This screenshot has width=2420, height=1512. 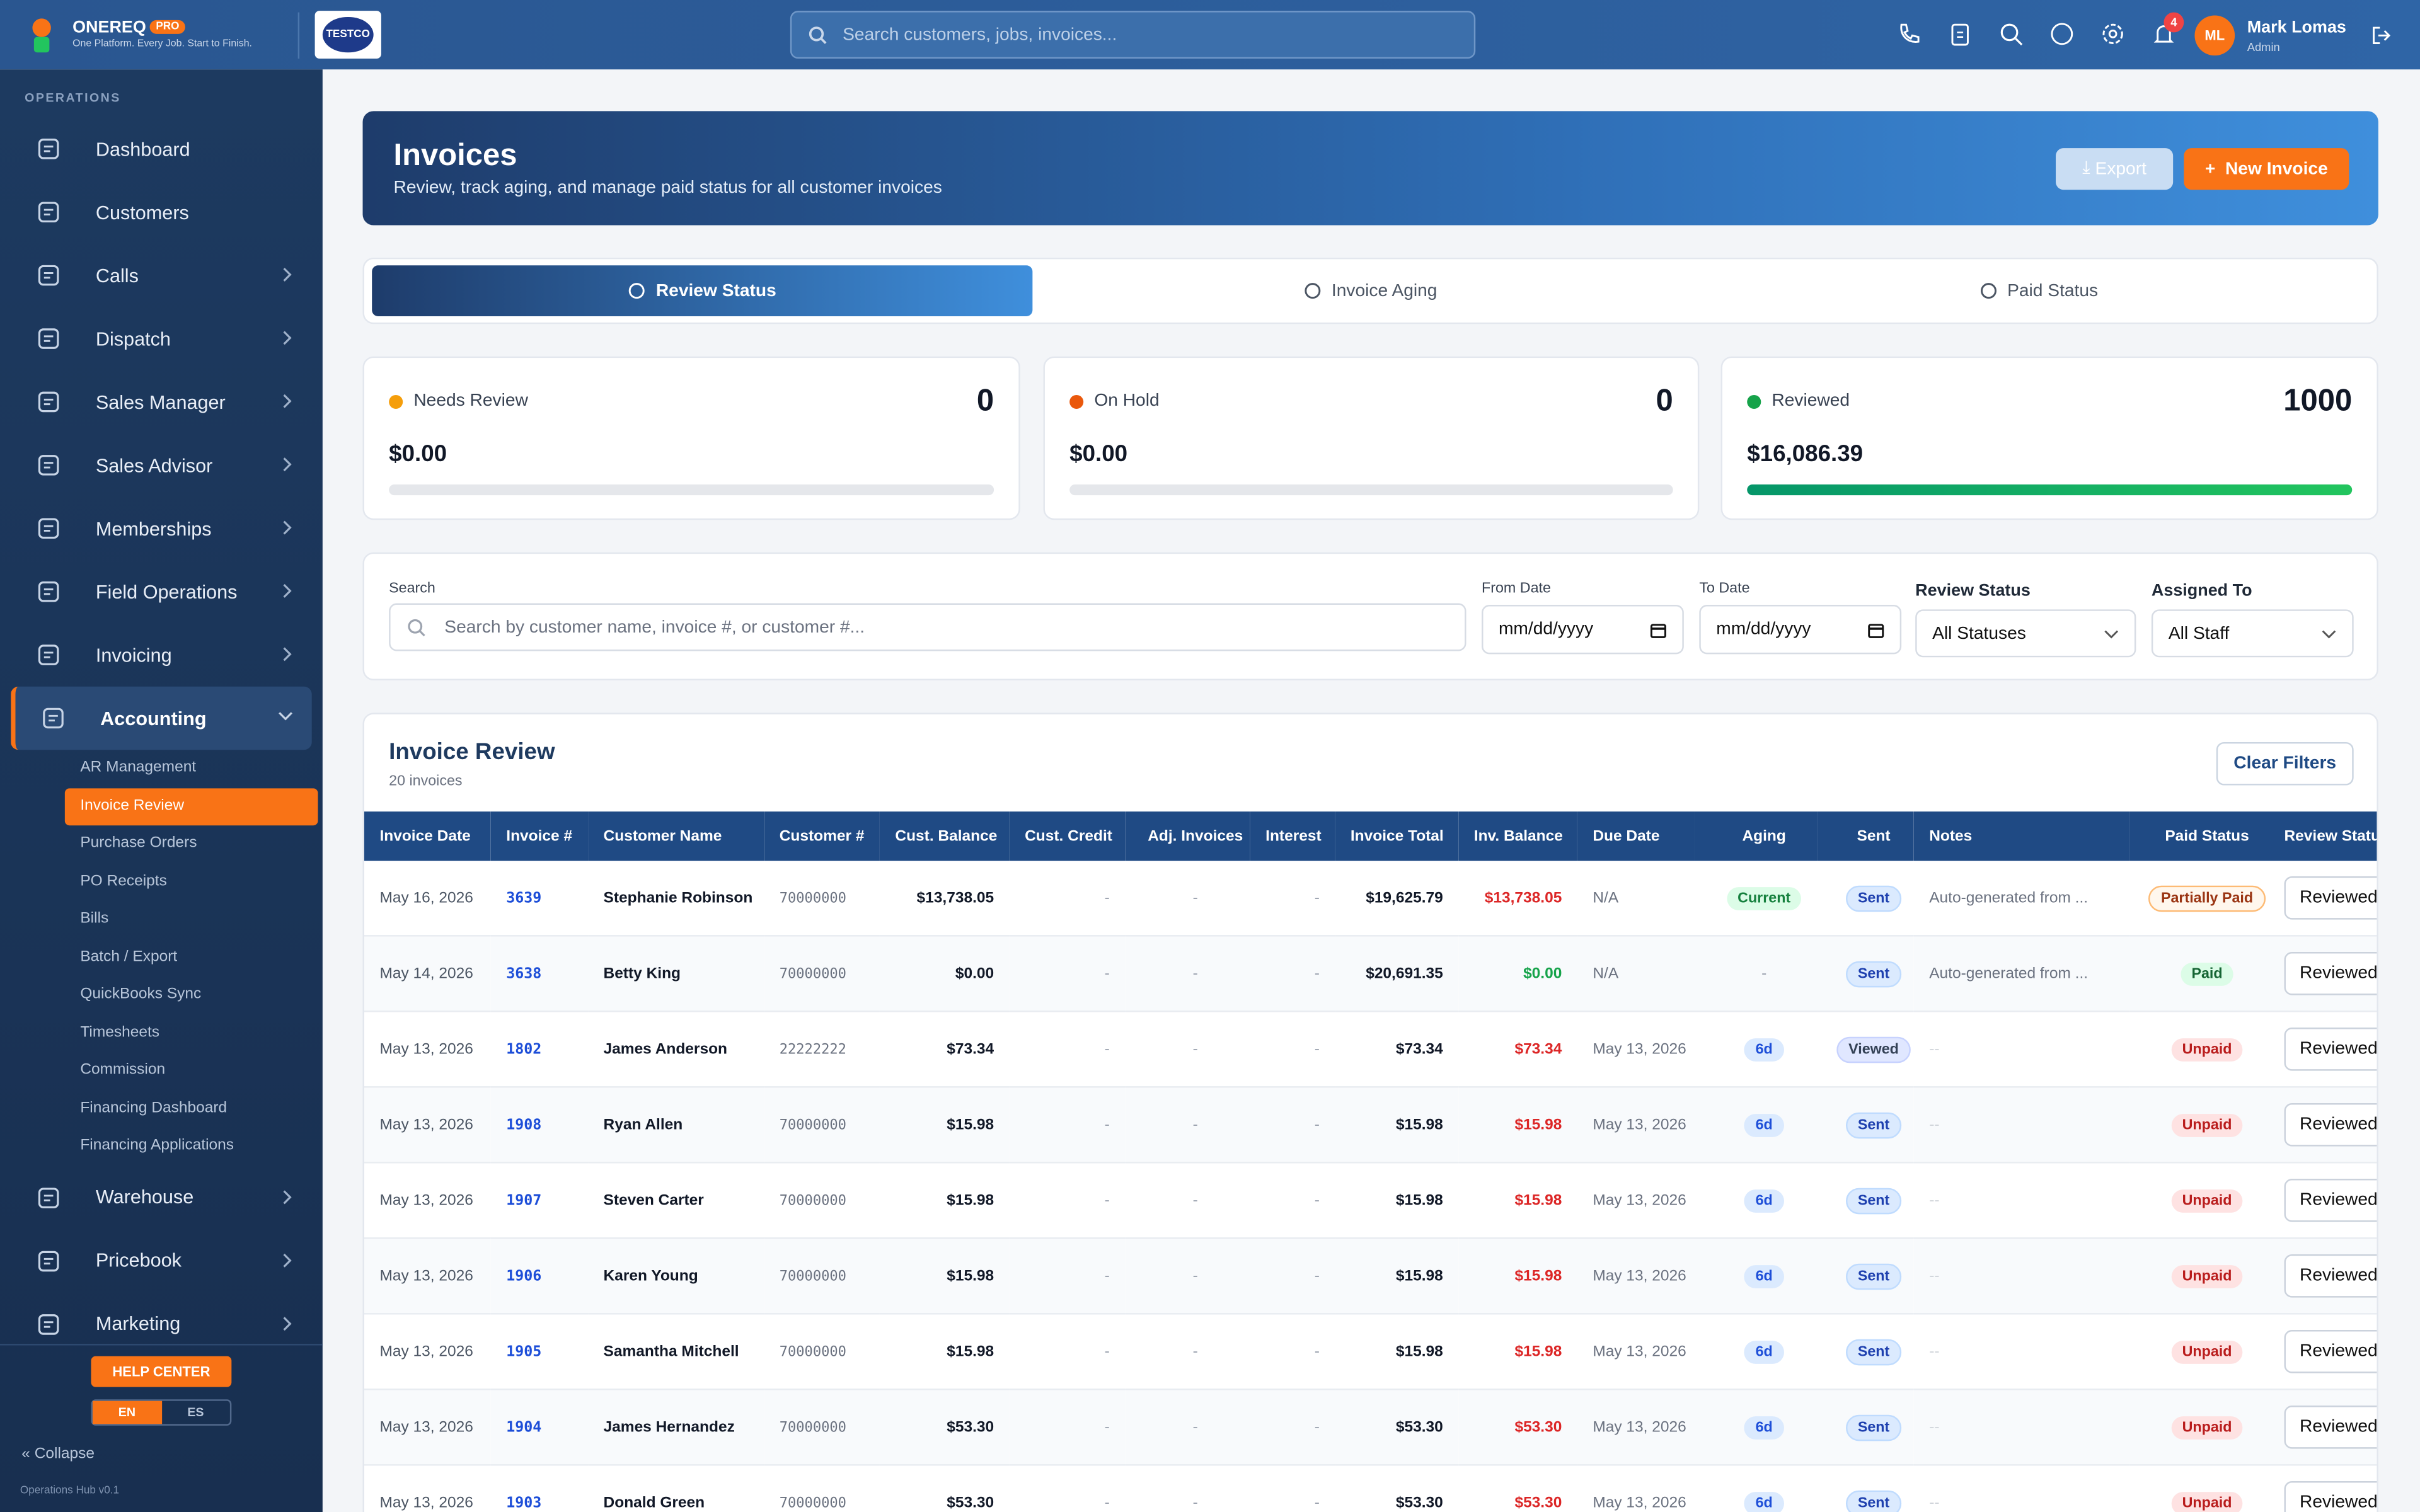 I want to click on brand-badge: PRO, so click(x=167, y=27).